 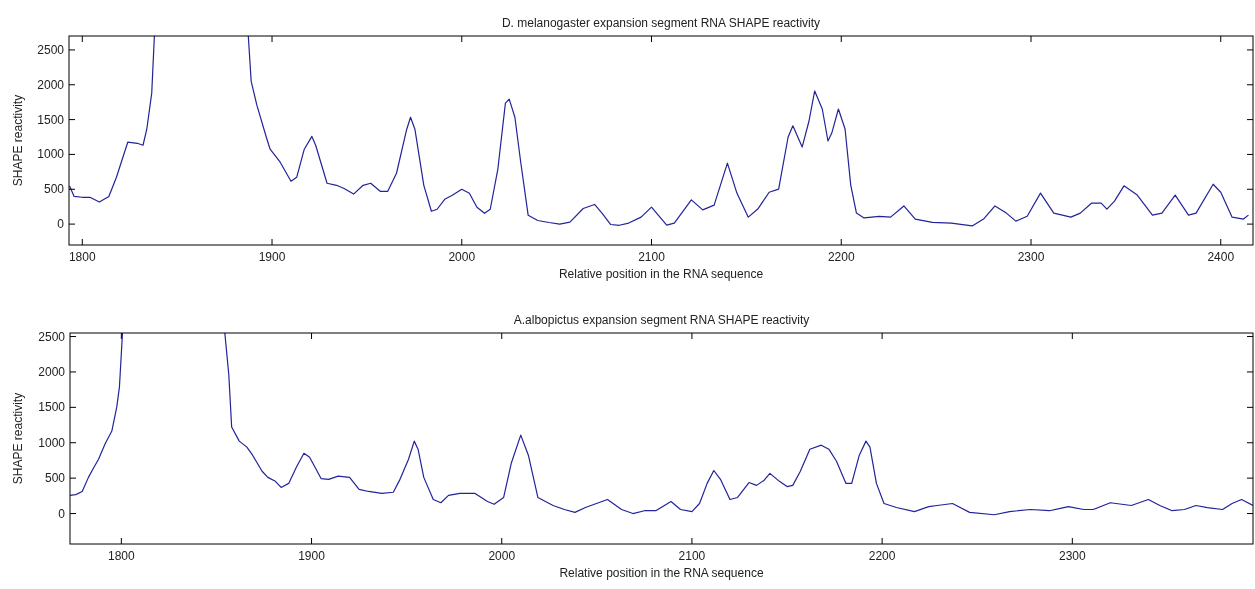 I want to click on chart-title: A.albopictus expansion segment RNA SHAPE reactivity, so click(x=661, y=320).